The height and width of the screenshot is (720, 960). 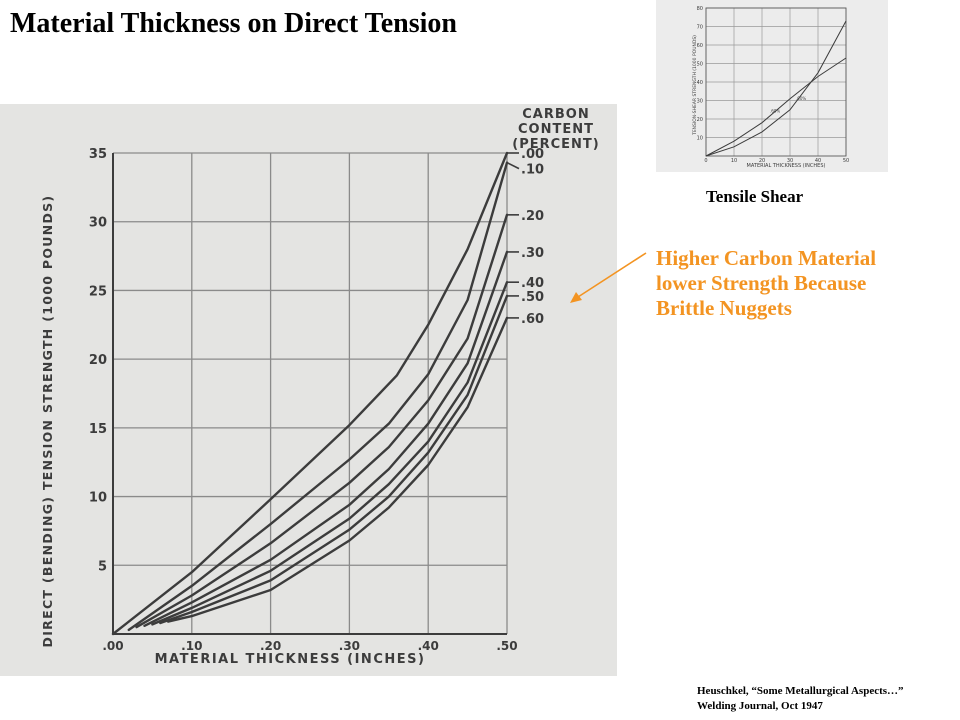 I want to click on y-tick-label: 30, so click(x=98, y=223).